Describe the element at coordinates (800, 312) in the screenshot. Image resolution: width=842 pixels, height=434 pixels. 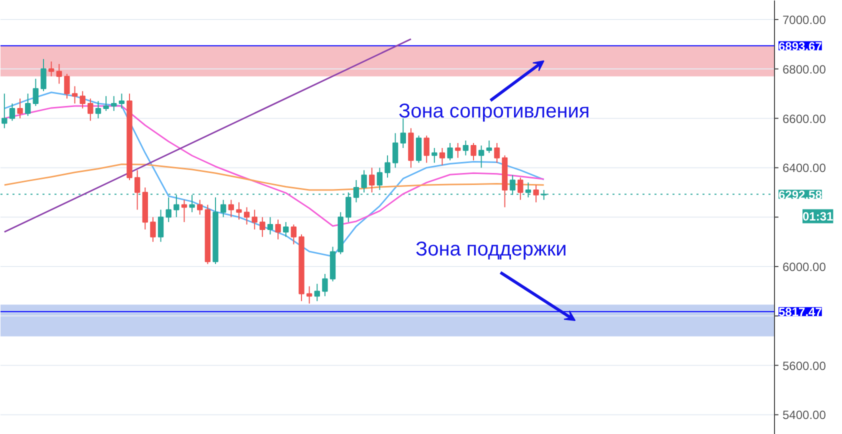
I see `ref-line-label: 5817.47` at that location.